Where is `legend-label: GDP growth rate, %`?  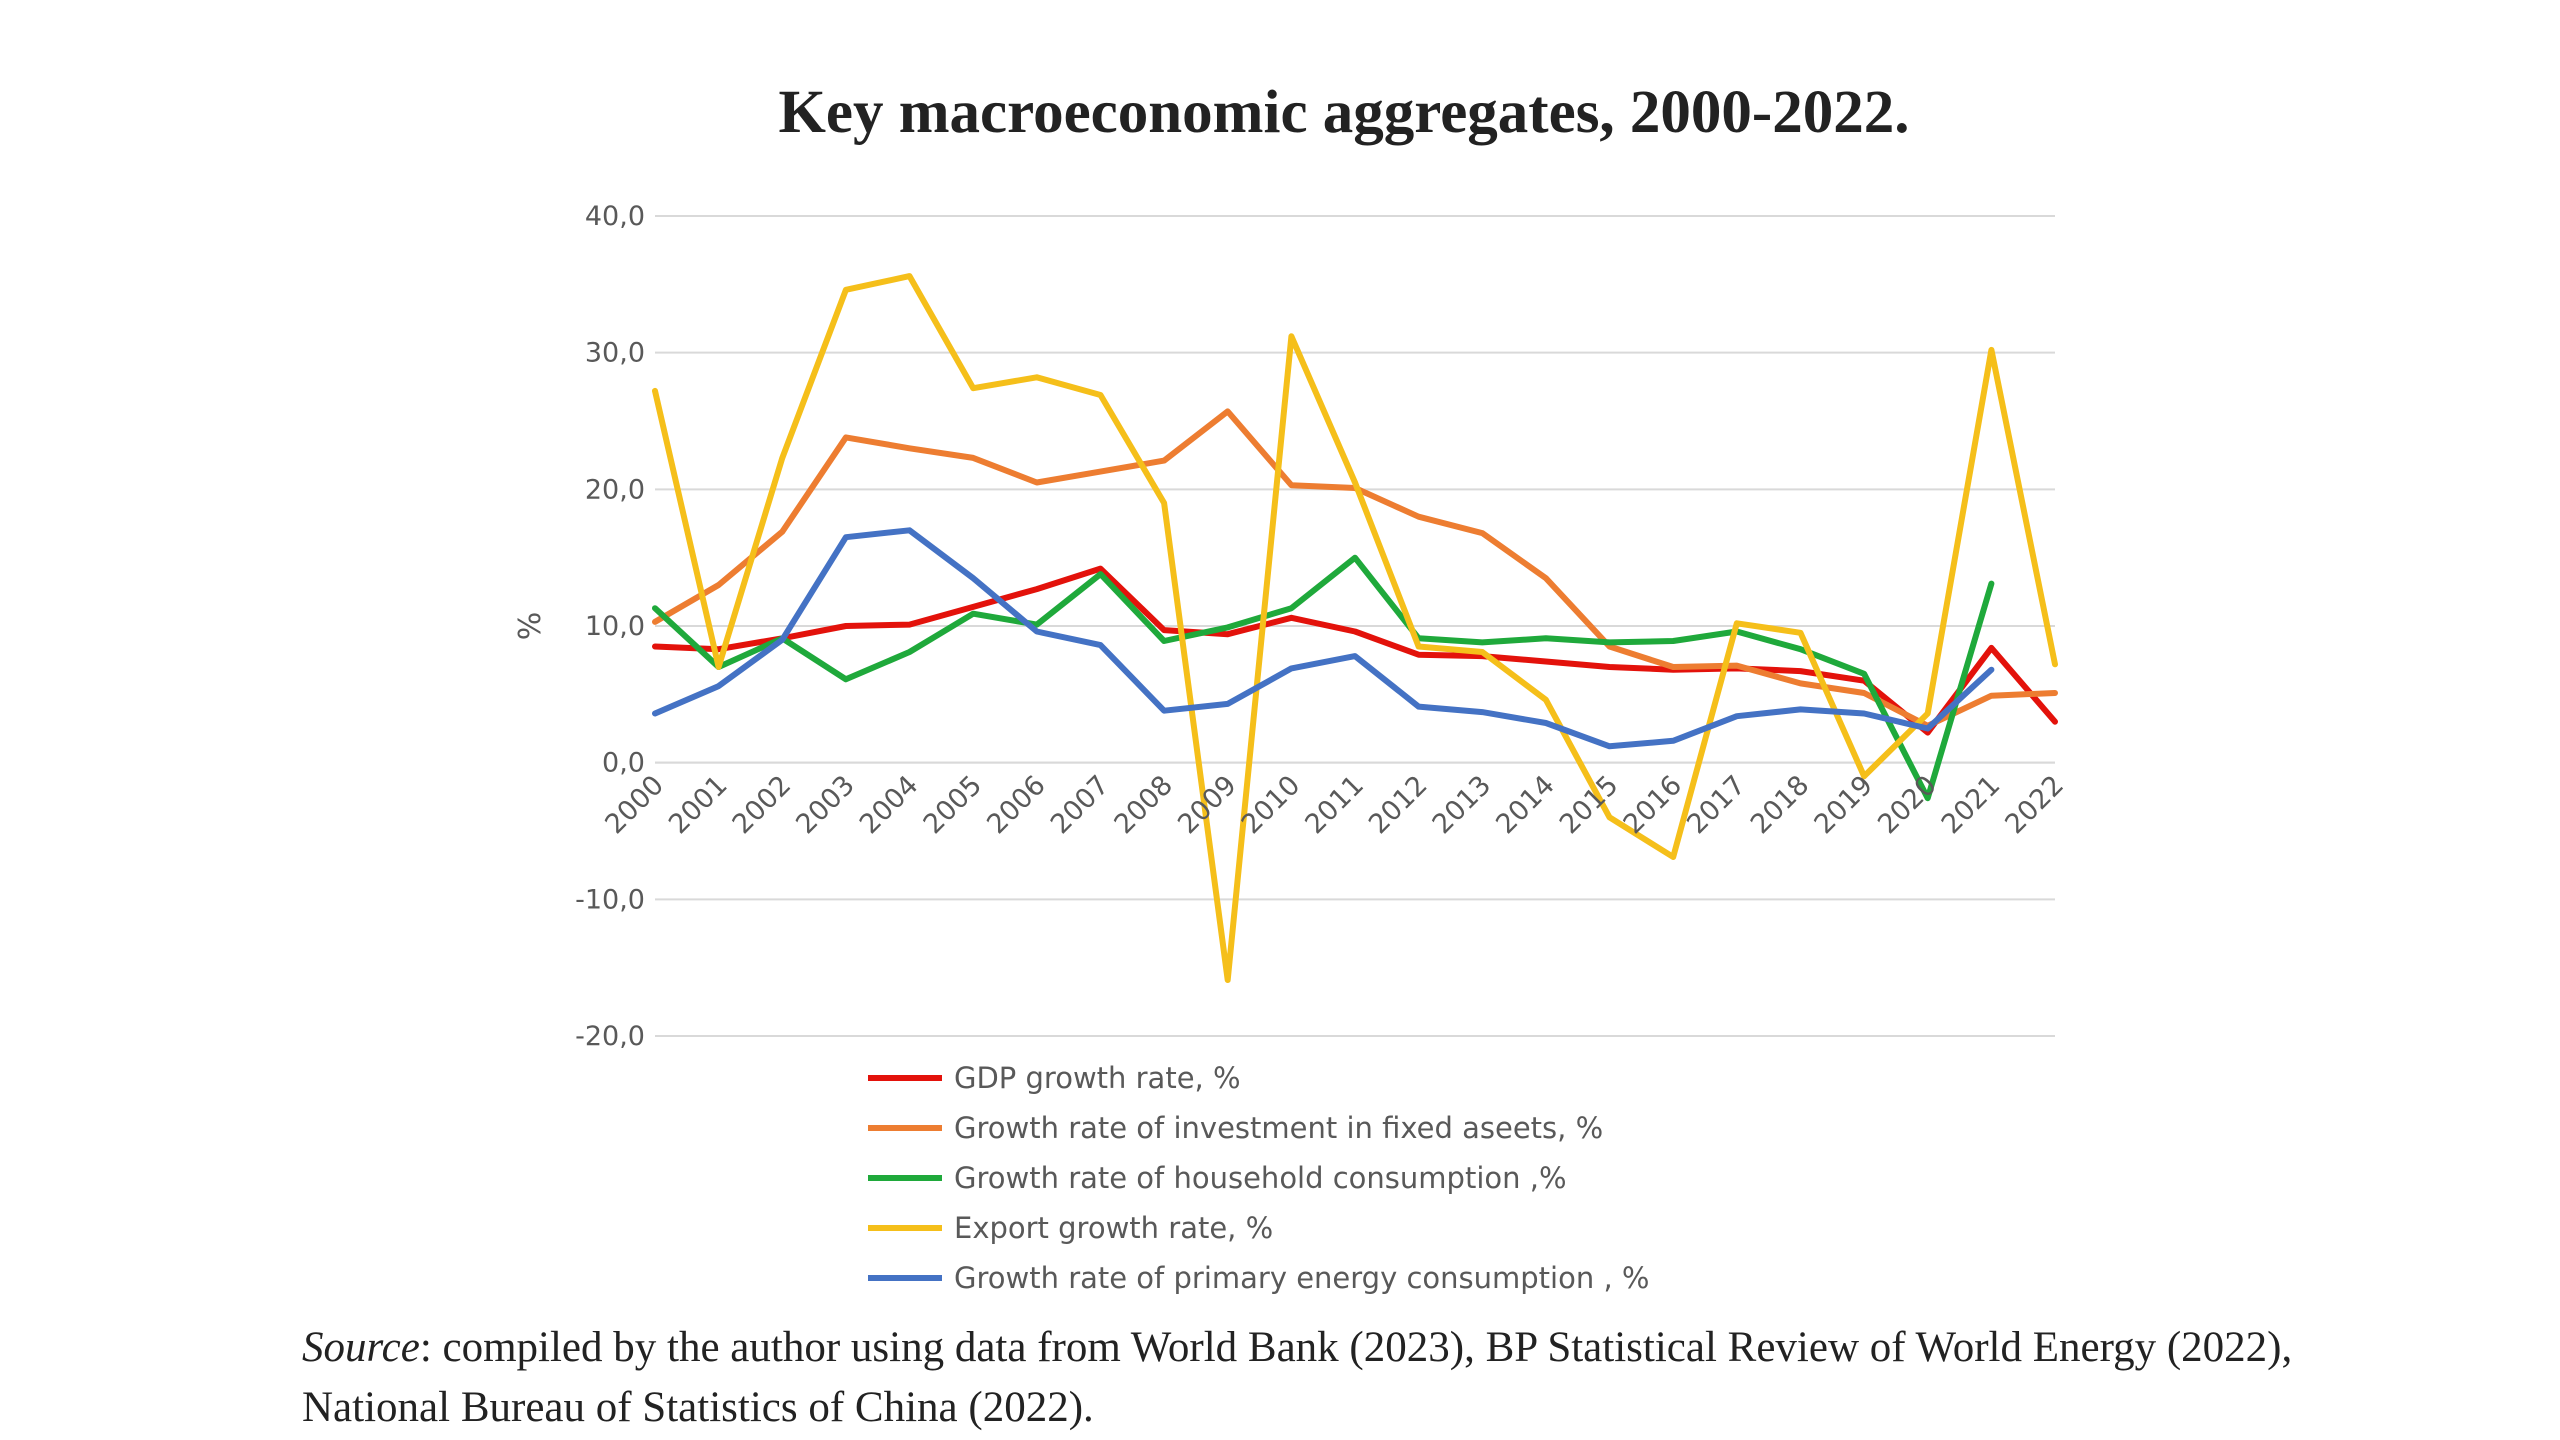 legend-label: GDP growth rate, % is located at coordinates (1097, 1078).